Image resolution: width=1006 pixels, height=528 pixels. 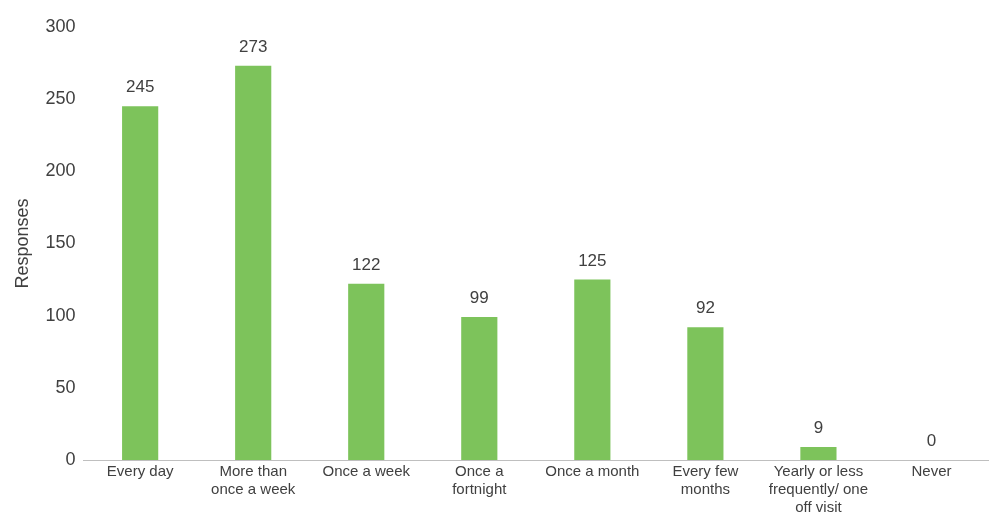 What do you see at coordinates (705, 308) in the screenshot?
I see `data-label: 92` at bounding box center [705, 308].